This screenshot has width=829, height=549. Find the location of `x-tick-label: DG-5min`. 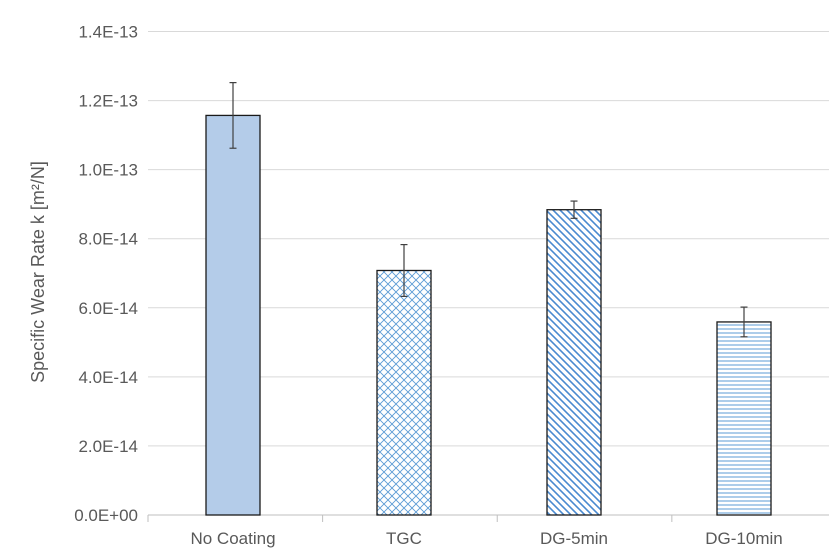

x-tick-label: DG-5min is located at coordinates (574, 538).